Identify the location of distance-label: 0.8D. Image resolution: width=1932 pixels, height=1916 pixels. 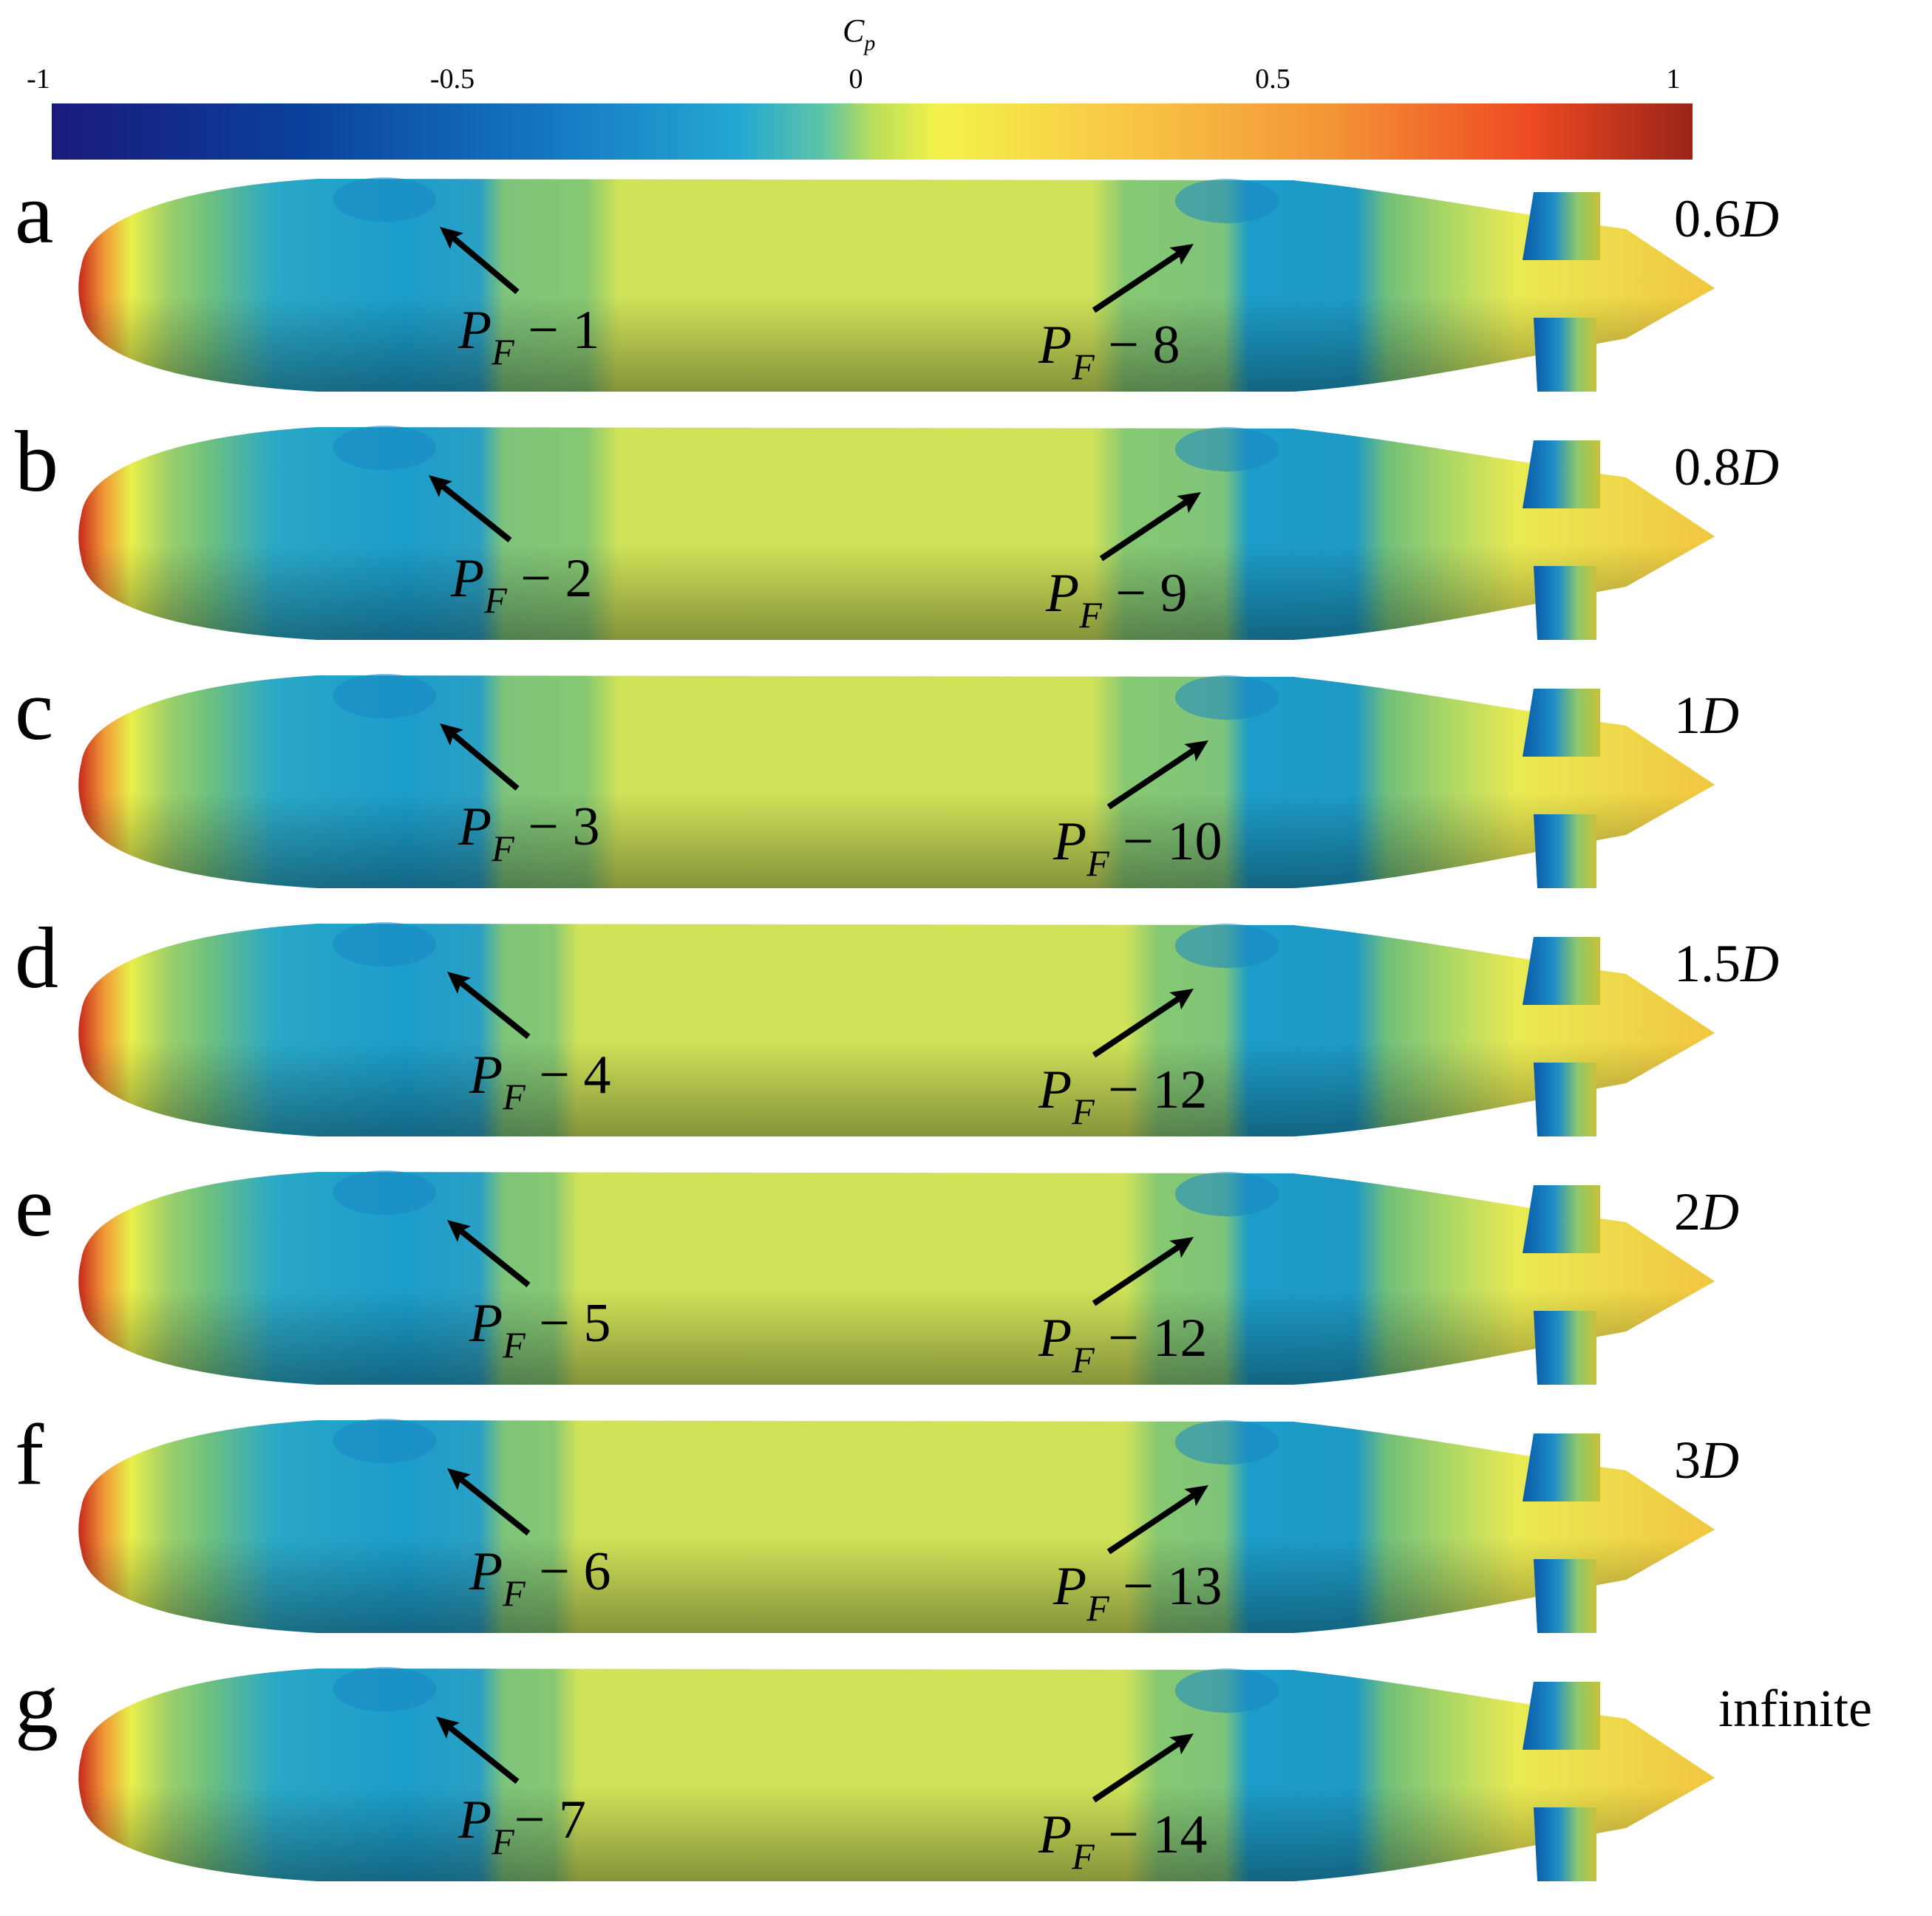
(1726, 467).